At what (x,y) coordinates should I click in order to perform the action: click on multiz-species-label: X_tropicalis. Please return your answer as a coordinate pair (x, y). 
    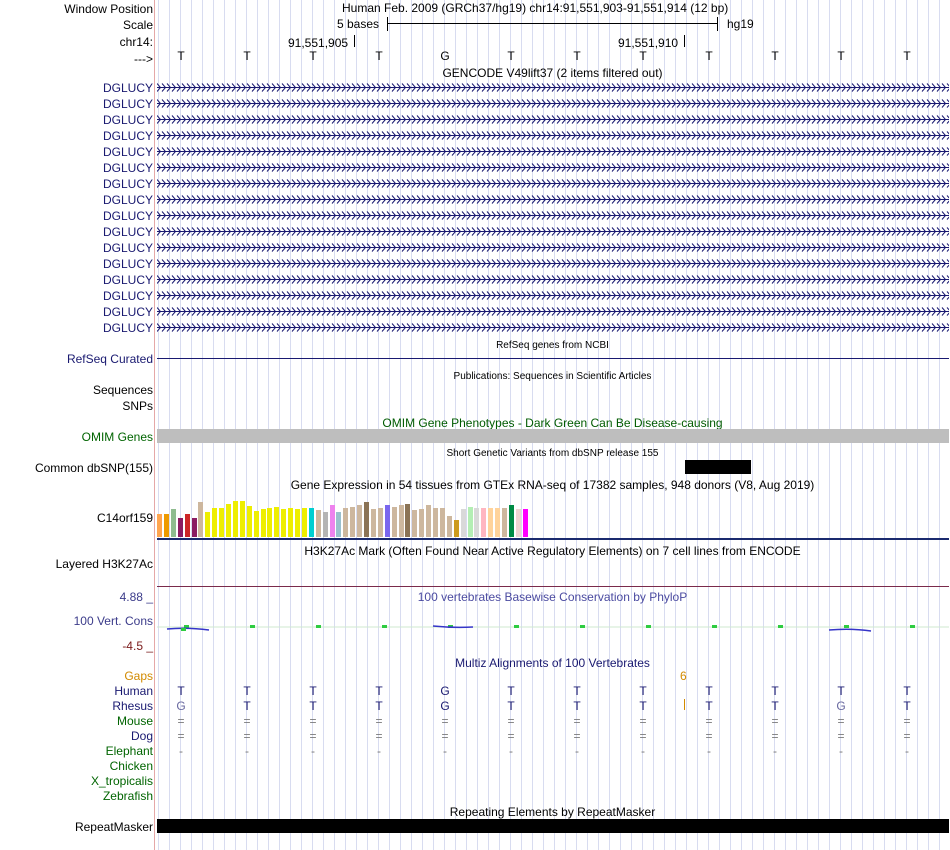
    Looking at the image, I should click on (121, 781).